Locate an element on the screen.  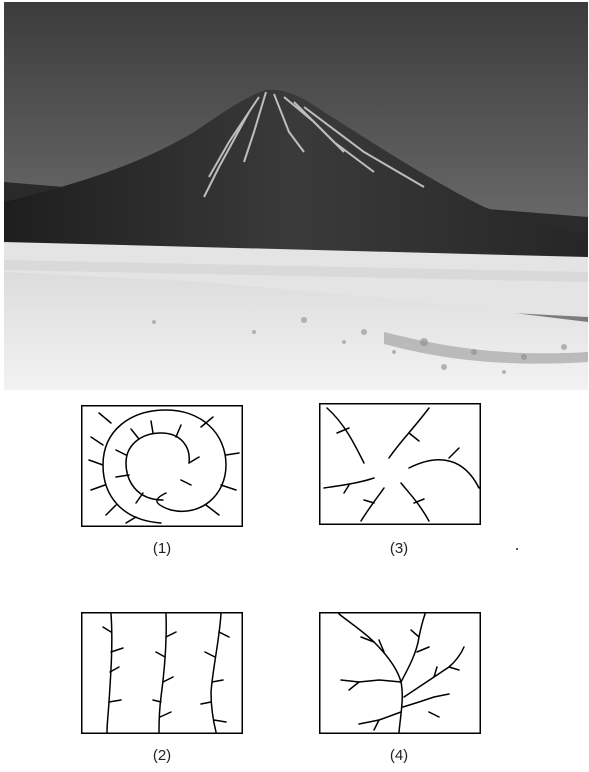
panel-4-caption: (4) is located at coordinates (399, 755).